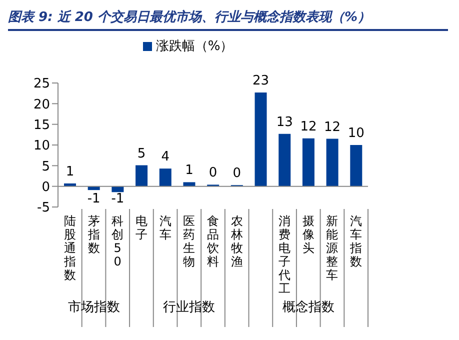  Describe the element at coordinates (228, 19) in the screenshot. I see `chart-title: 图表 9: 近 20 个交易日最优市场、行业与概念指数表现（%）` at that location.